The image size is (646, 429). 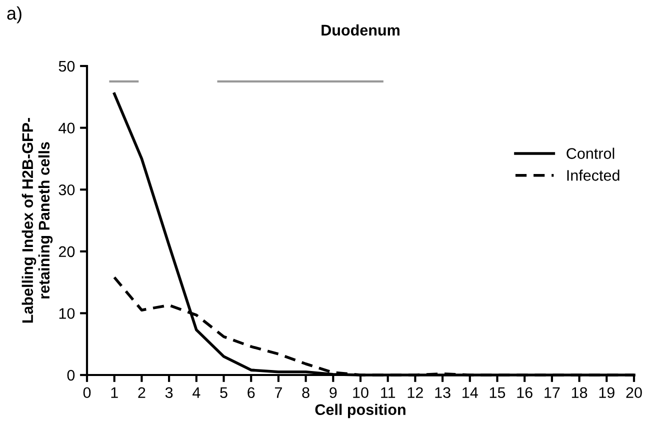 What do you see at coordinates (306, 392) in the screenshot?
I see `x-tick-label: 8` at bounding box center [306, 392].